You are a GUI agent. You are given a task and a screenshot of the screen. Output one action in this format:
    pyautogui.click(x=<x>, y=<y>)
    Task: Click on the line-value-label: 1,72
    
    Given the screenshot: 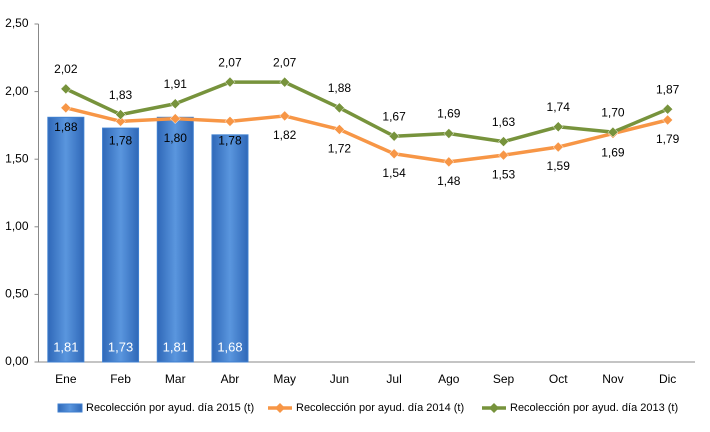 What is the action you would take?
    pyautogui.click(x=340, y=149)
    